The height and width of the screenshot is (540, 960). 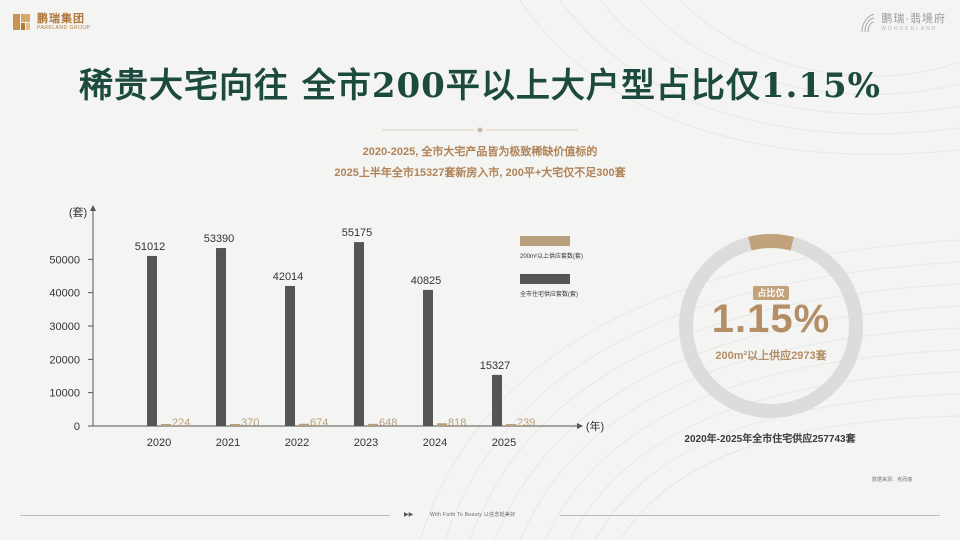 What do you see at coordinates (457, 423) in the screenshot?
I see `data-label-large-unit: 818` at bounding box center [457, 423].